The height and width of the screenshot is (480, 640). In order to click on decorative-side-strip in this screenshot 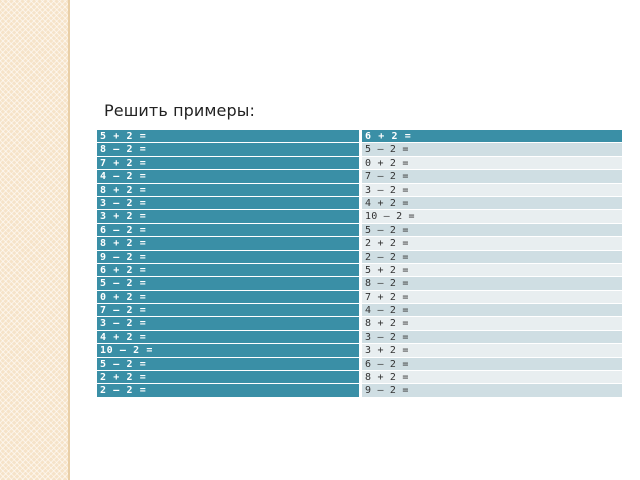, I will do `click(35, 240)`.